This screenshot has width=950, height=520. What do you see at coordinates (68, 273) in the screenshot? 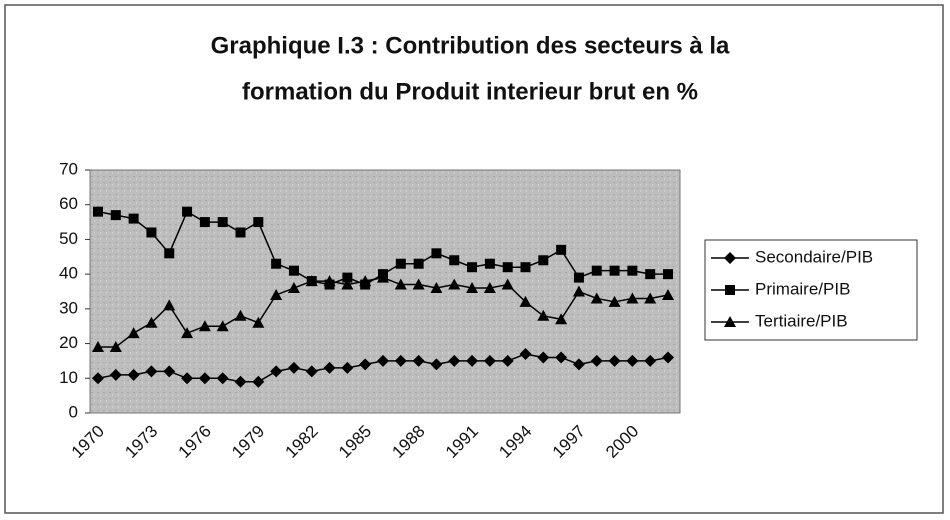
I see `y-tick-label: 40` at bounding box center [68, 273].